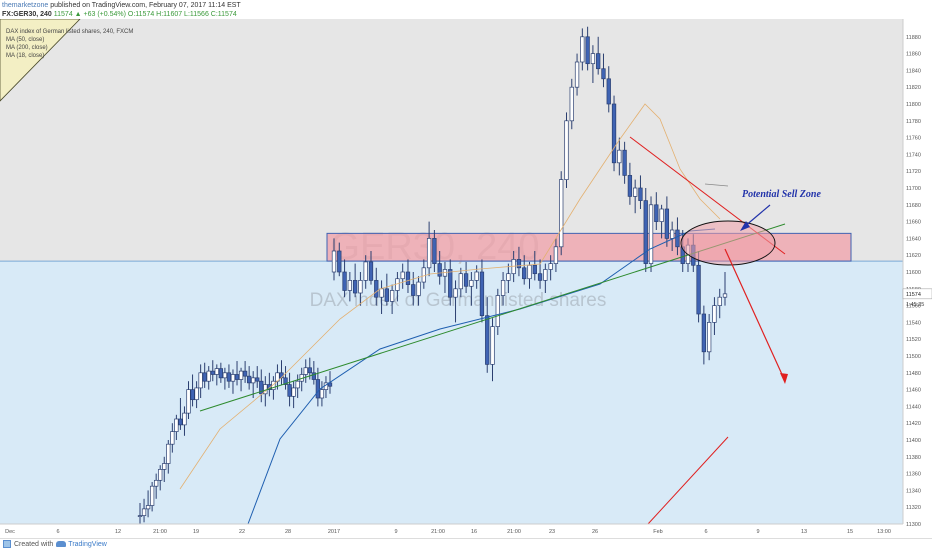 The height and width of the screenshot is (551, 932). Describe the element at coordinates (913, 475) in the screenshot. I see `price-tick-label: 11360` at that location.